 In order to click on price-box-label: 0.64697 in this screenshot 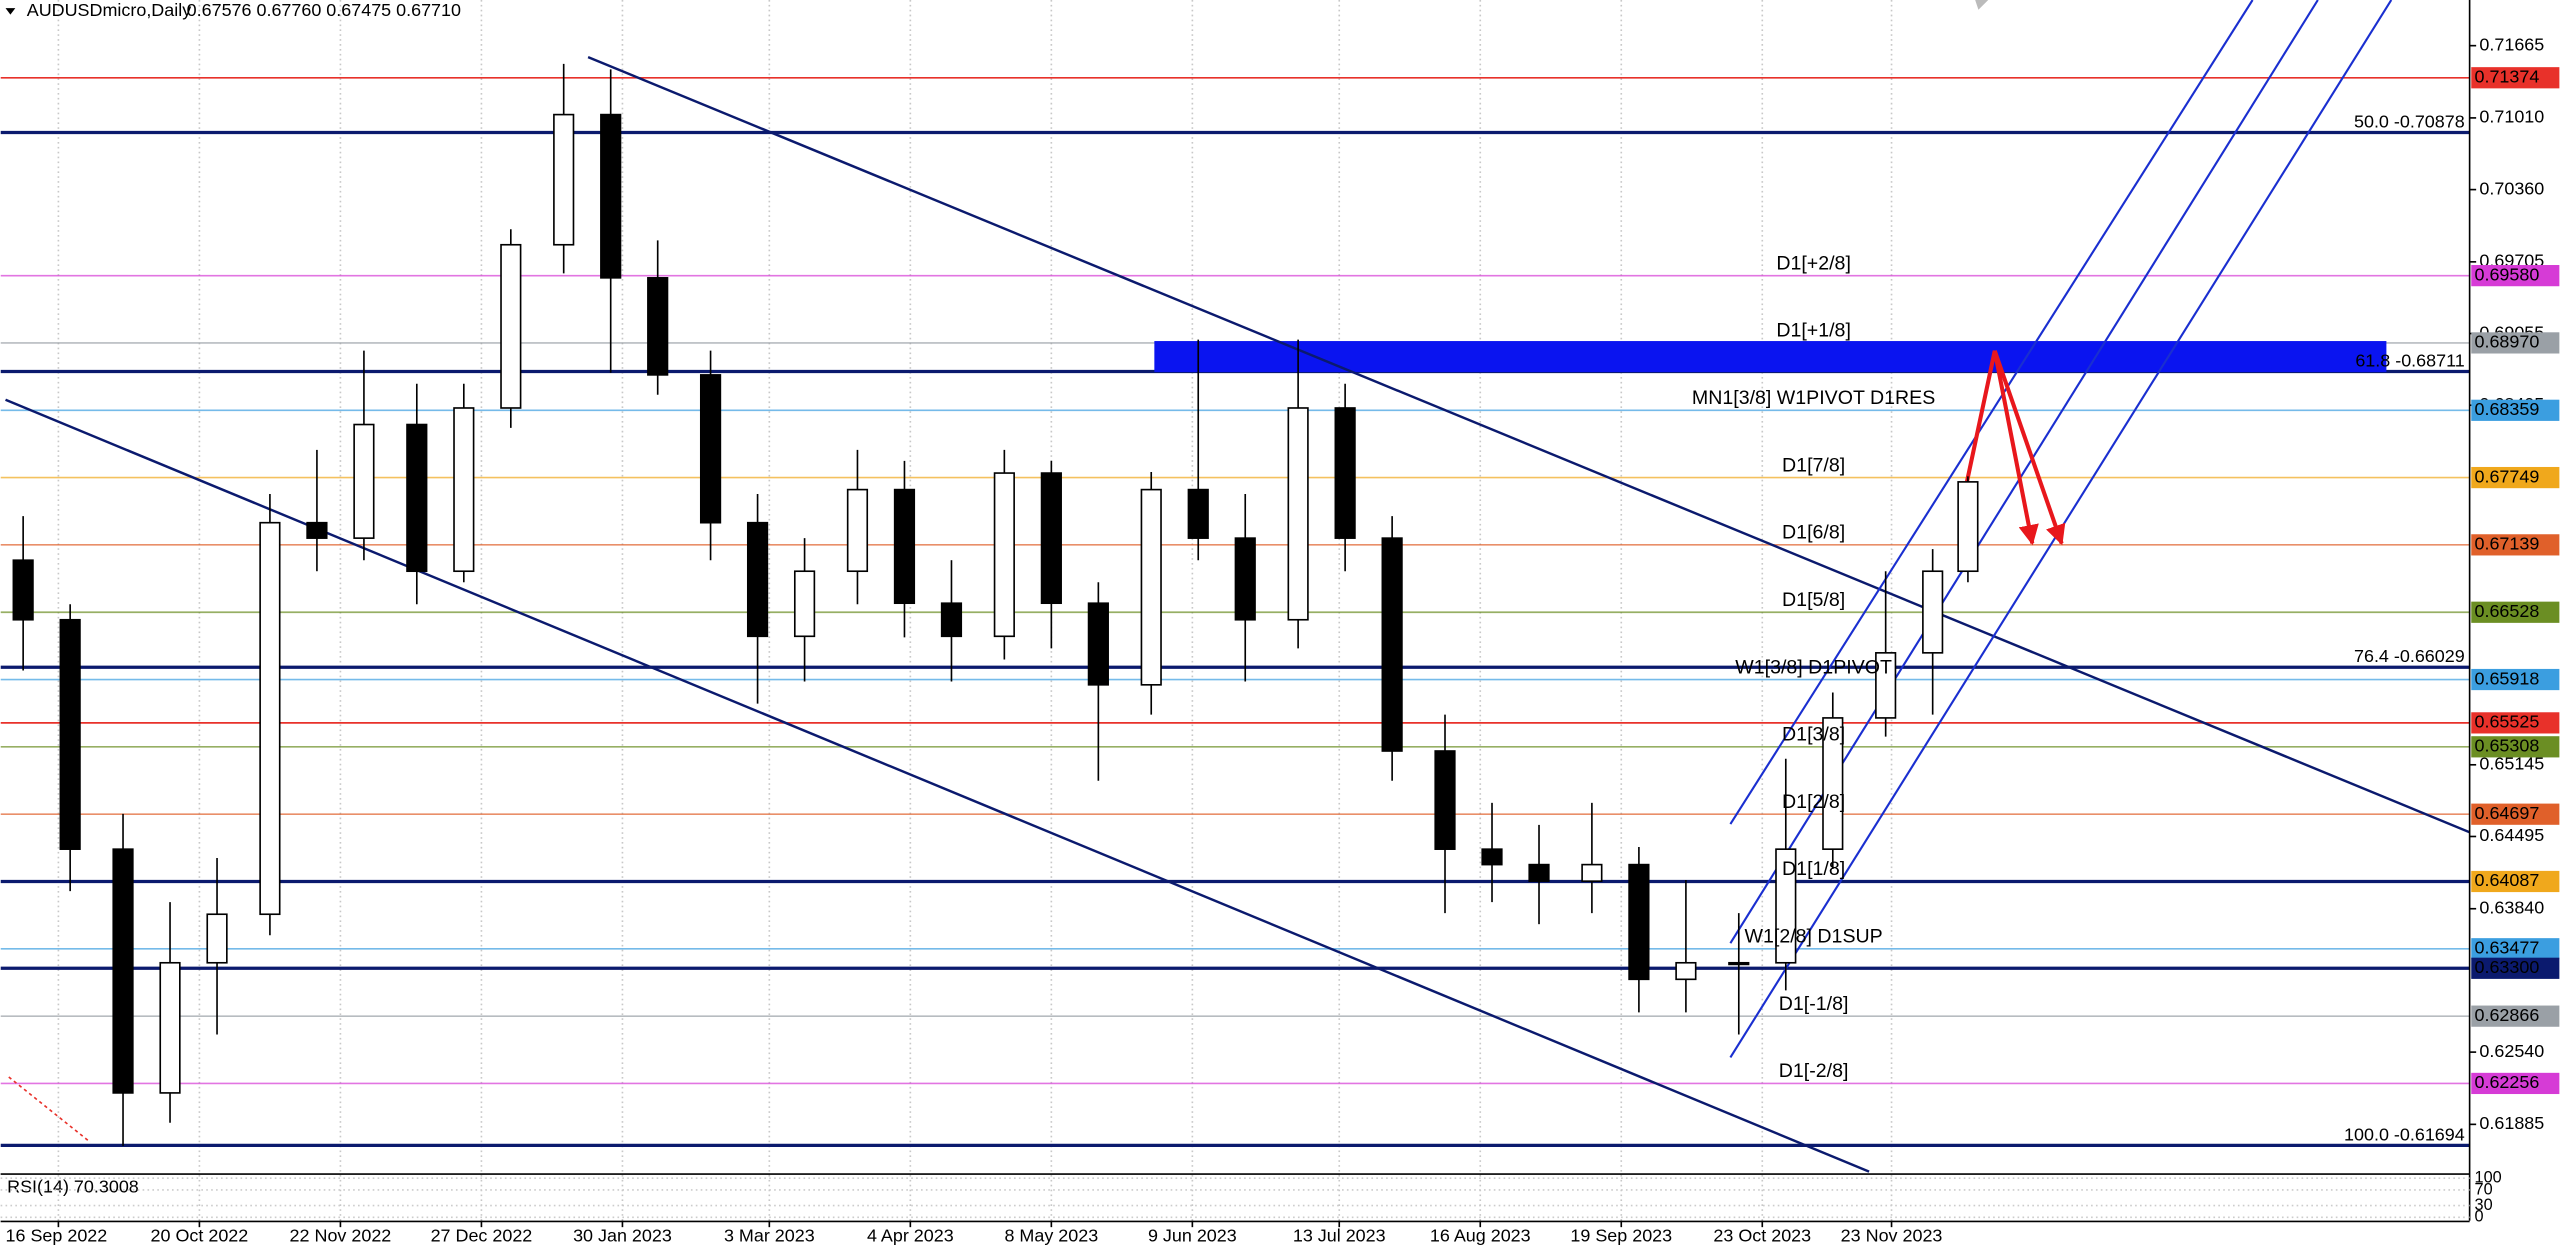, I will do `click(2507, 813)`.